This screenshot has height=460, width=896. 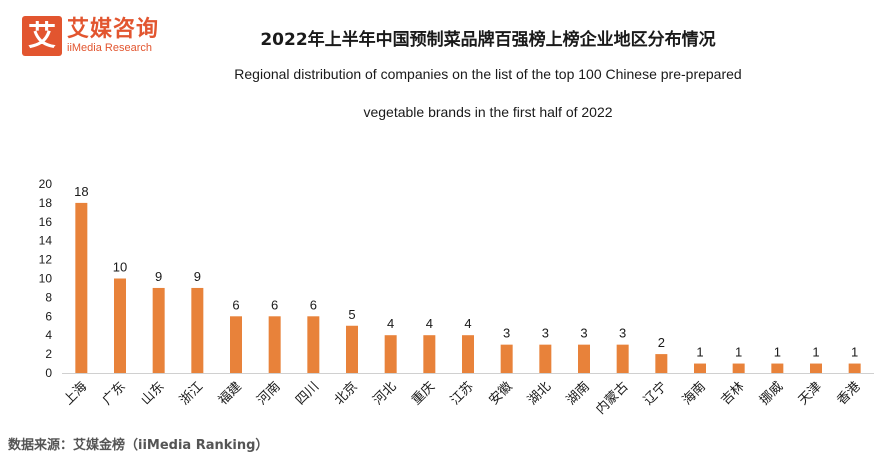 What do you see at coordinates (351, 314) in the screenshot?
I see `data-label: 5` at bounding box center [351, 314].